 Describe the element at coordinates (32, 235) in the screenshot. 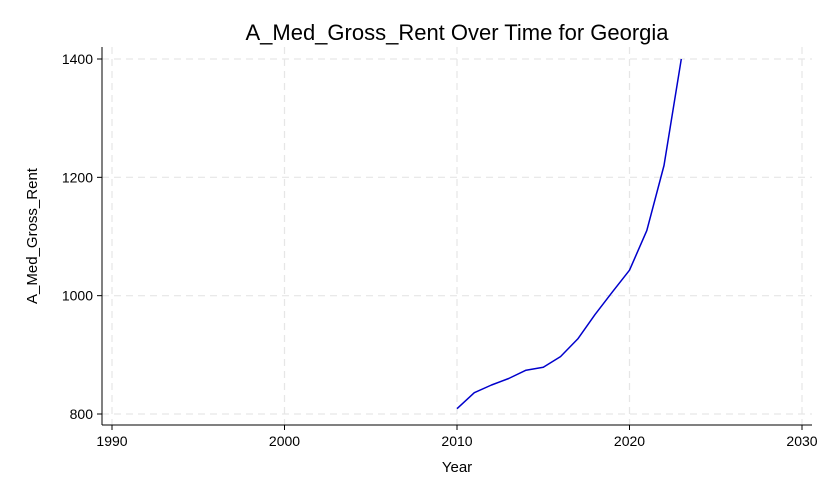

I see `y-axis-label: A_Med_Gross_Rent` at that location.